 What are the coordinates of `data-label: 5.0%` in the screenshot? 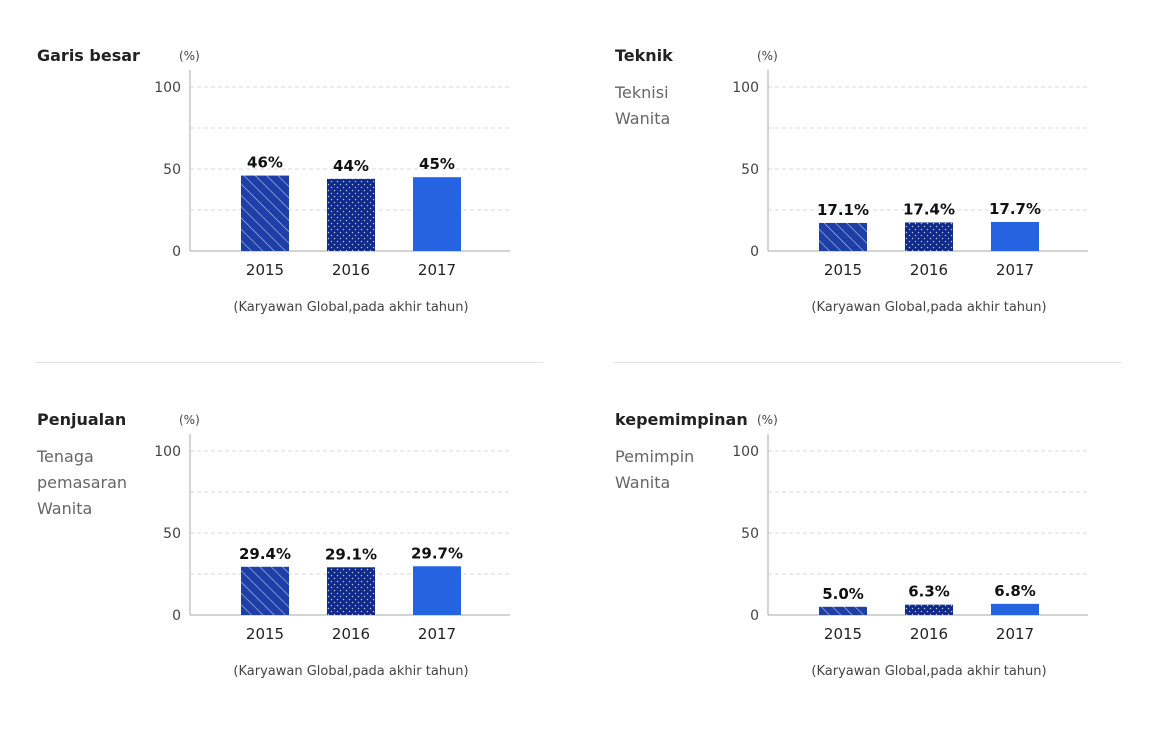 It's located at (843, 594).